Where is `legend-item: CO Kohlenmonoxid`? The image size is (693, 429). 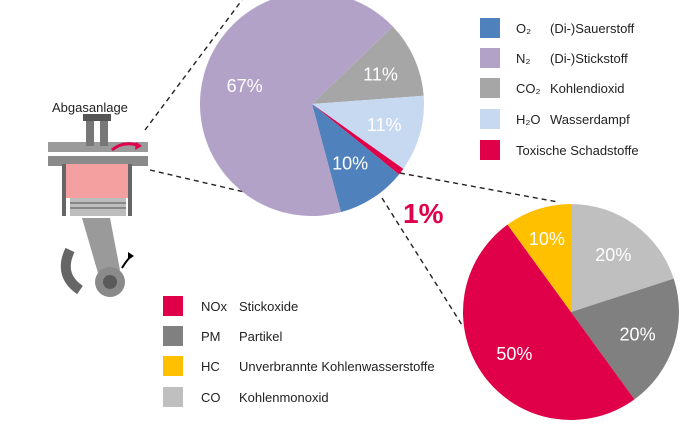 legend-item: CO Kohlenmonoxid is located at coordinates (246, 397).